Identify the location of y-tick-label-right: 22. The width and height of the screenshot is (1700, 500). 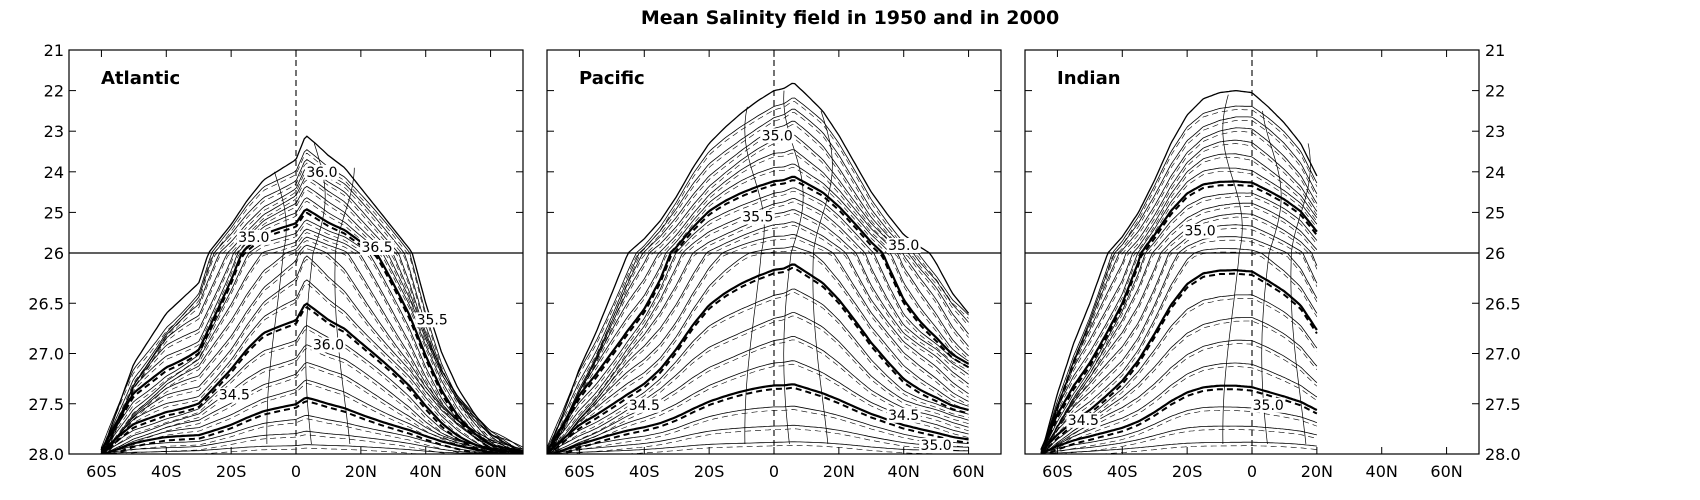
(1495, 91).